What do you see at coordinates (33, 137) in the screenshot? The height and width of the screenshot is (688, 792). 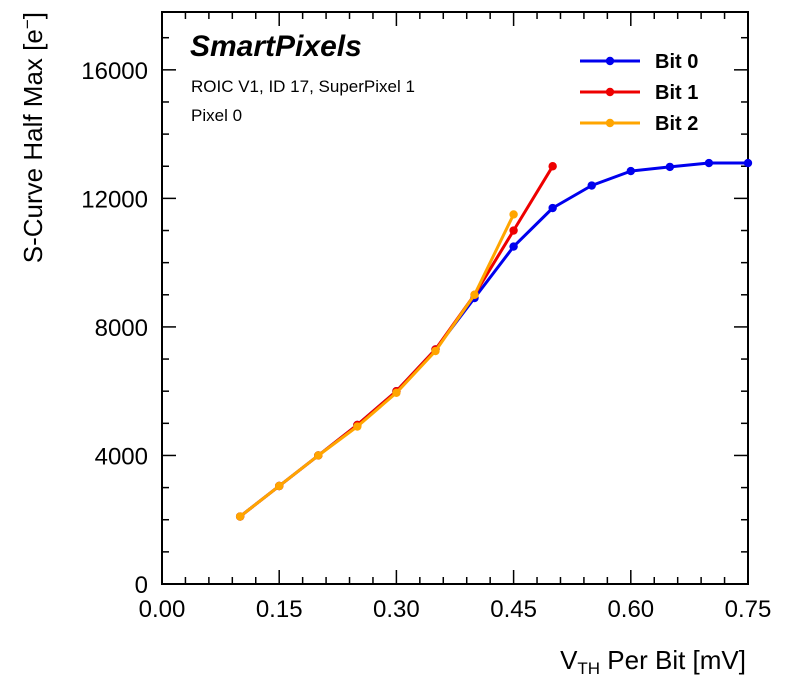 I see `y-axis-label: S-Curve Half Max [e−]` at bounding box center [33, 137].